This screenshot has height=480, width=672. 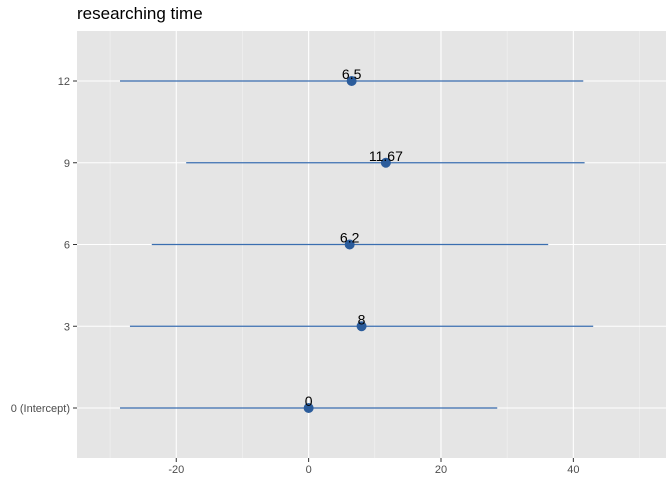 I want to click on estimate-label: 6.5, so click(x=352, y=74).